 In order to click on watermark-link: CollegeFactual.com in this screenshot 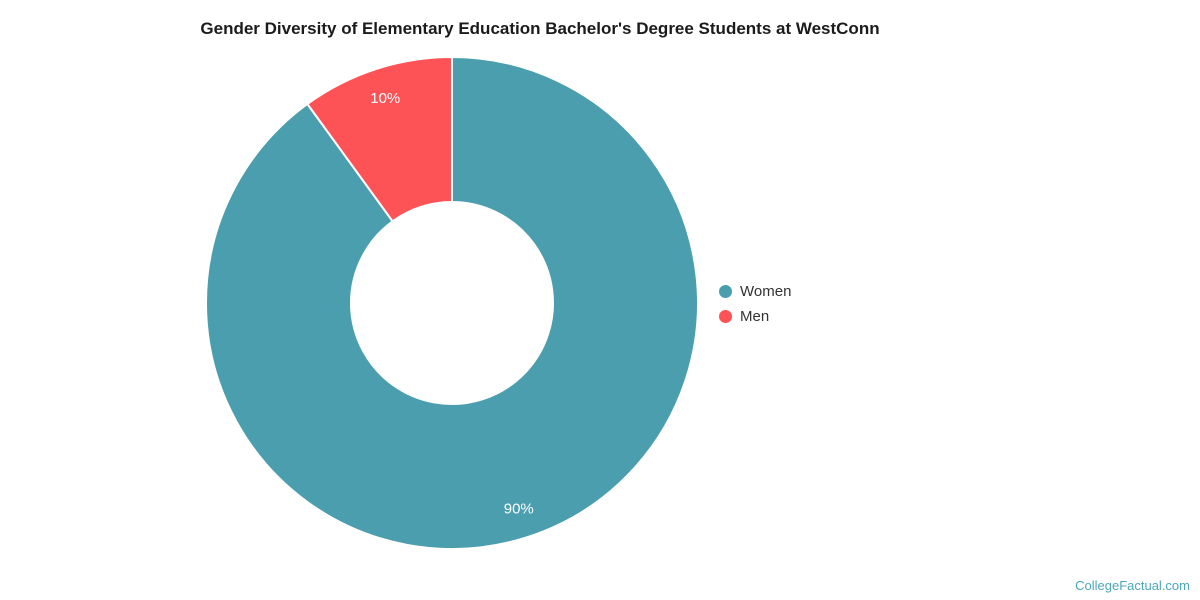, I will do `click(1132, 585)`.